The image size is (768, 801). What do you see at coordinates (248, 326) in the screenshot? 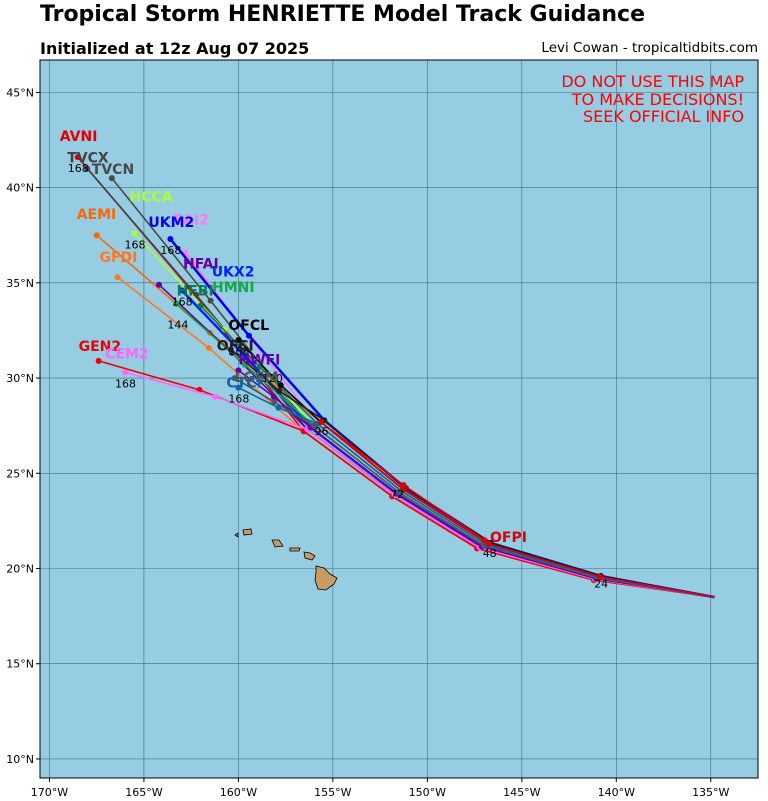
I see `model-label: OFCL` at bounding box center [248, 326].